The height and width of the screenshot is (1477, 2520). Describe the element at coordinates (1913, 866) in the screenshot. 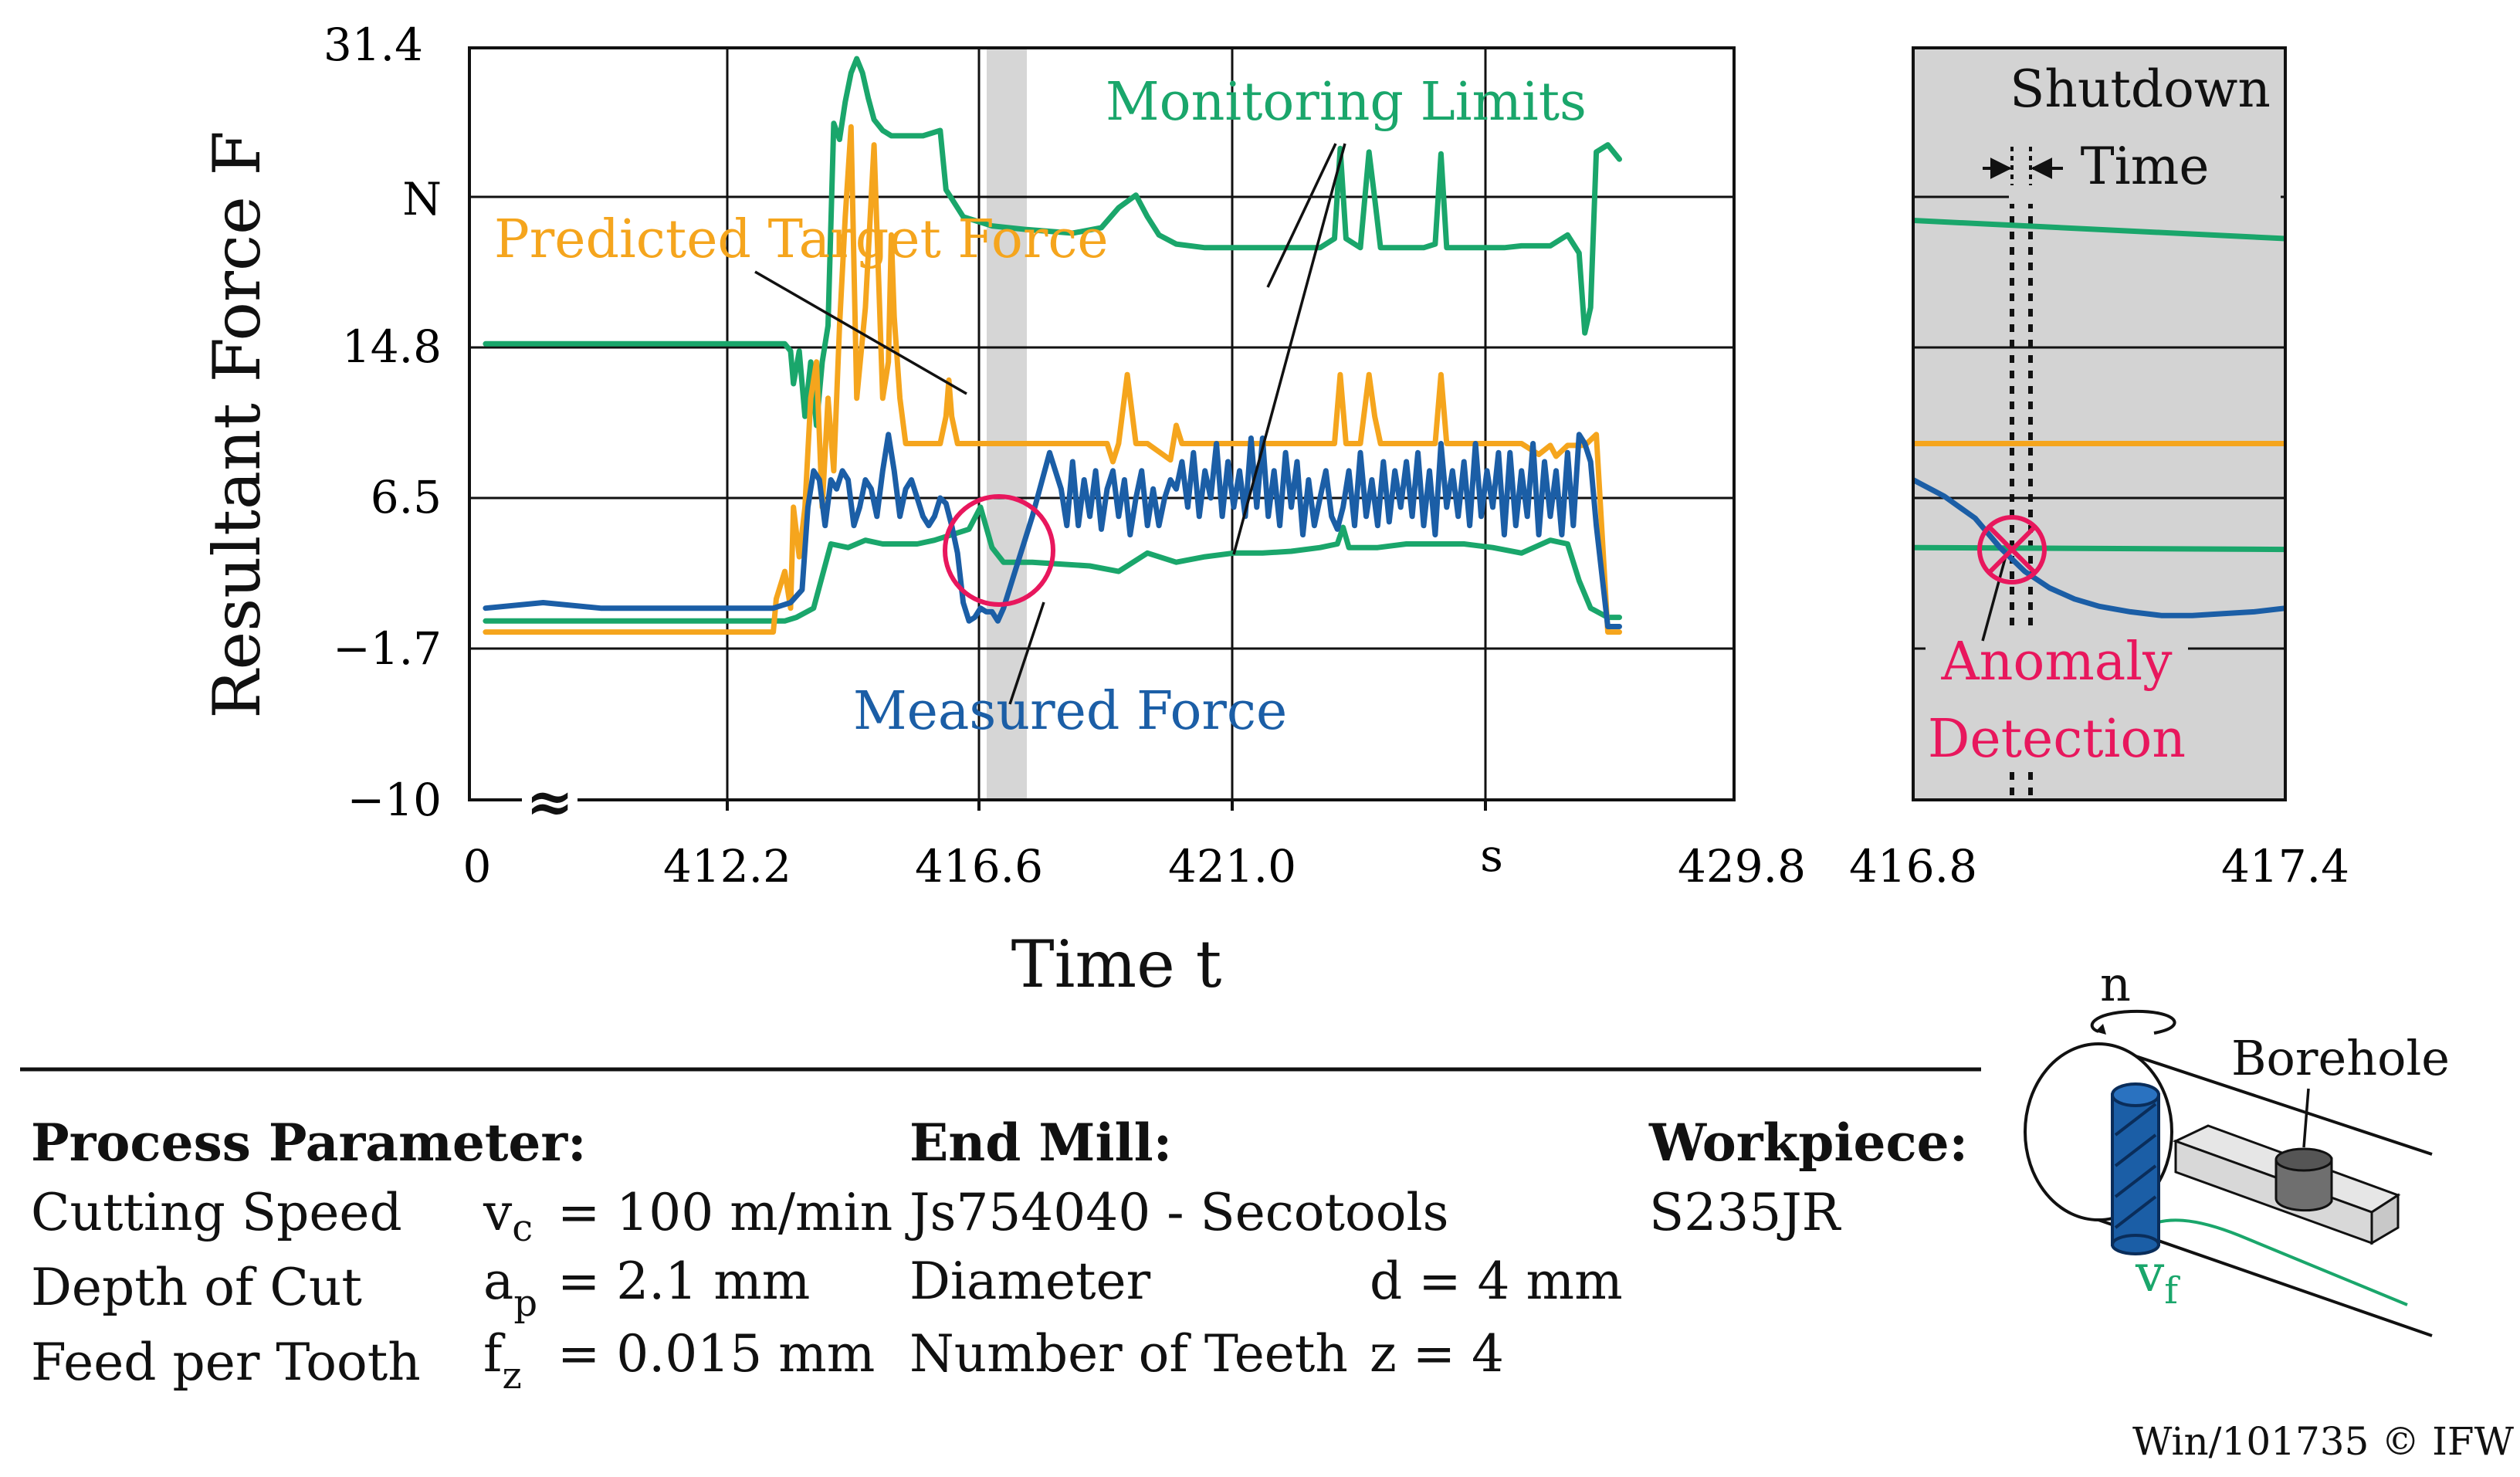

I see `zoom-x-tick-label: 416.8` at that location.